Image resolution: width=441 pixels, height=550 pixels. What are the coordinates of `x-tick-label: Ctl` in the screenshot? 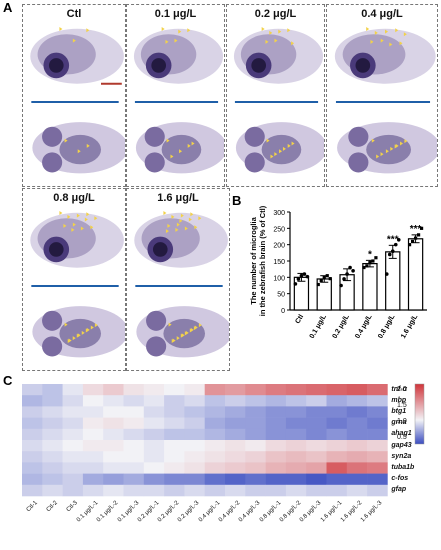 It's located at (299, 319).